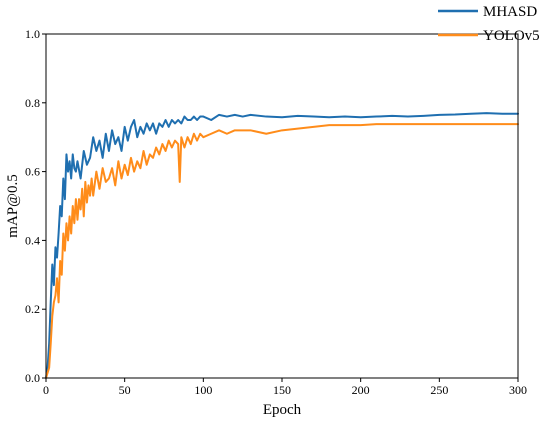  What do you see at coordinates (282, 390) in the screenshot?
I see `x-tick-label: 150` at bounding box center [282, 390].